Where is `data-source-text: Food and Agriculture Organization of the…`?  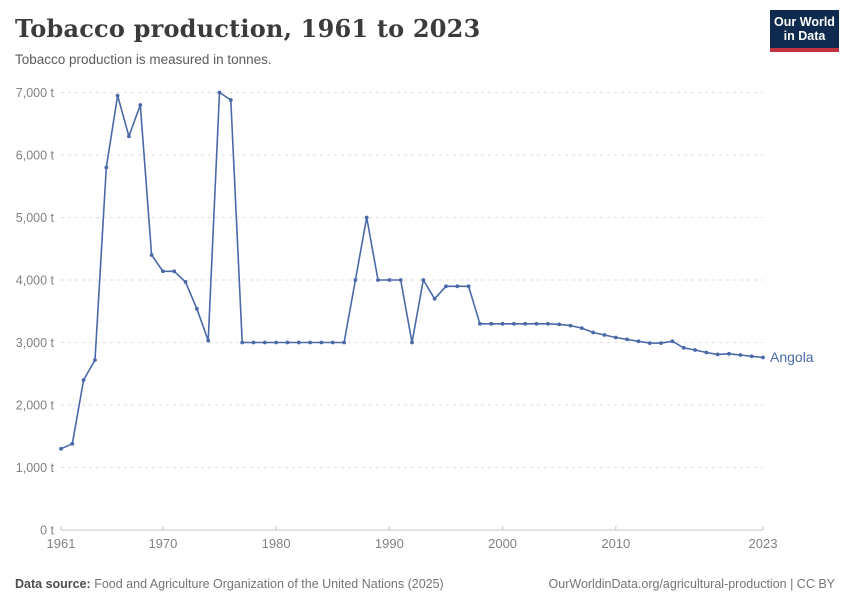
data-source-text: Food and Agriculture Organization of the… is located at coordinates (267, 584).